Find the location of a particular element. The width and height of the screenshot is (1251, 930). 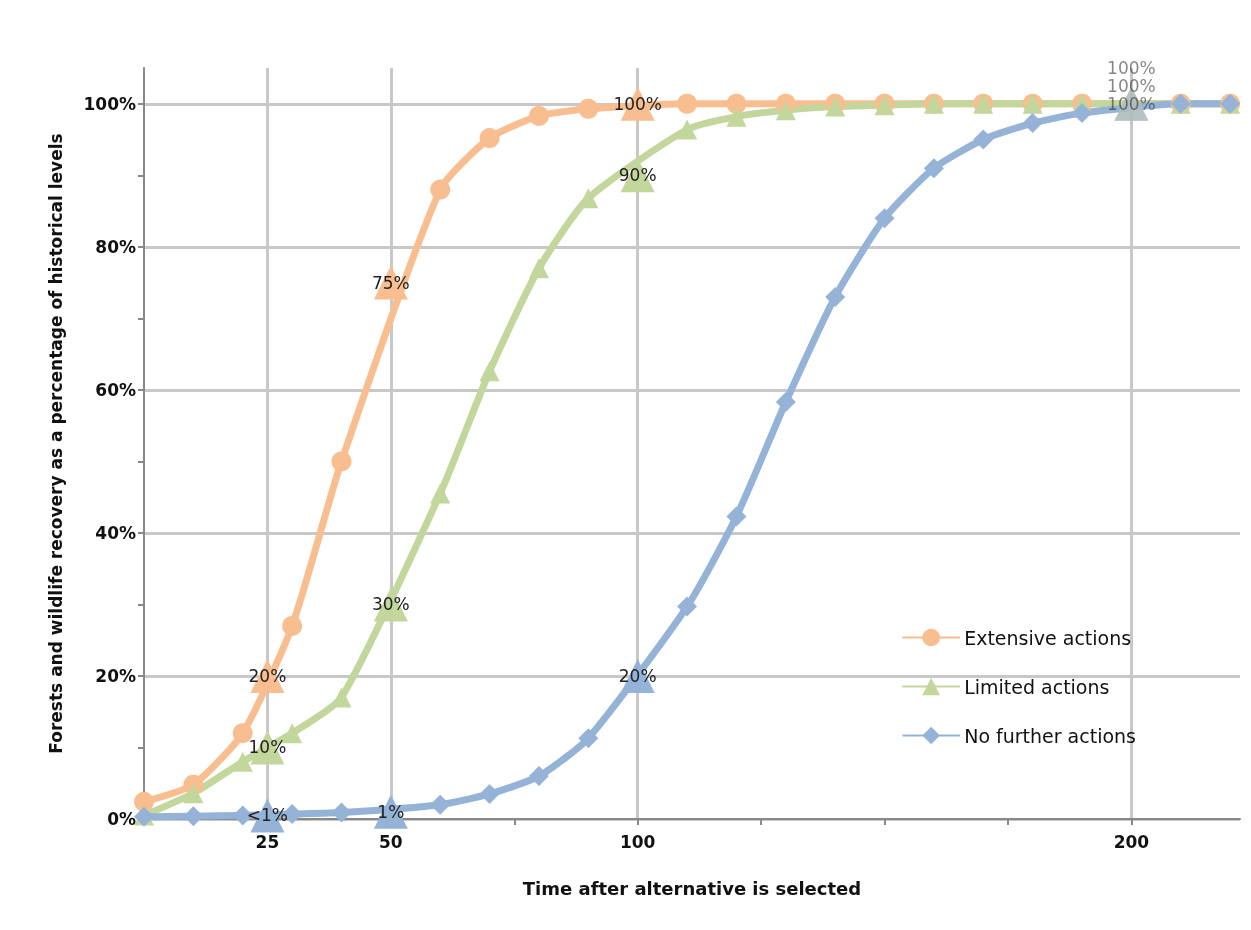

legend-label: Limited actions is located at coordinates (1037, 686).